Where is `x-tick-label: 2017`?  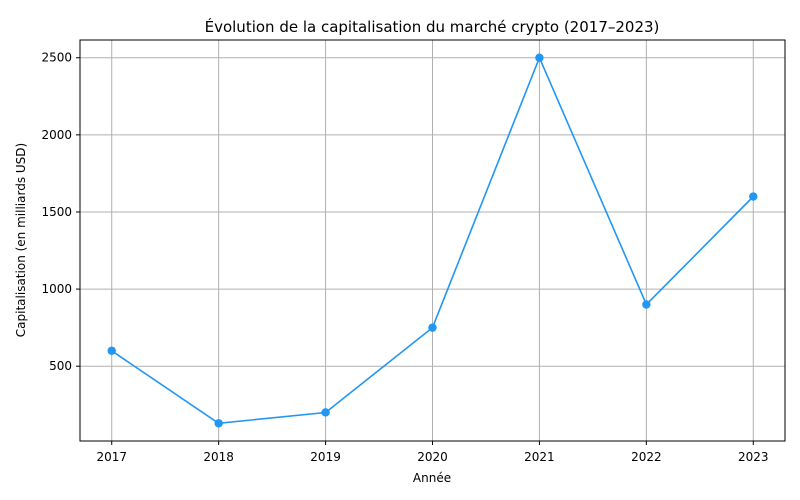
x-tick-label: 2017 is located at coordinates (111, 457).